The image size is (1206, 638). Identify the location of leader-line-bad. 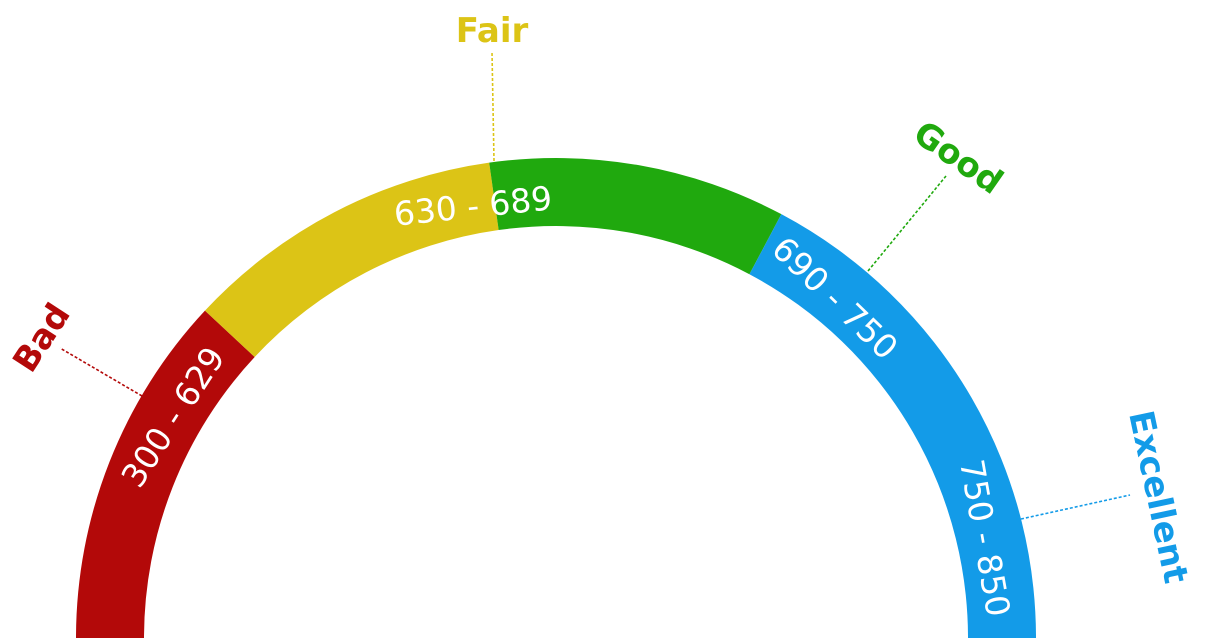
(101, 372).